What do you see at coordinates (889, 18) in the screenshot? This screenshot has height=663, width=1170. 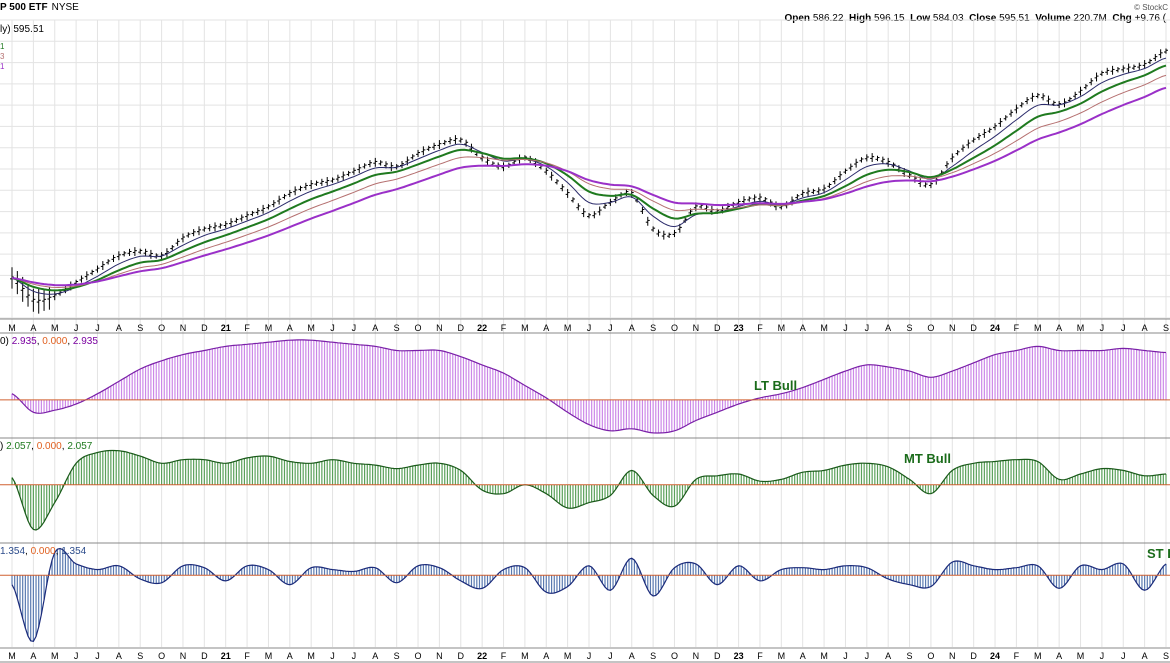 I see `high-value: 596.15` at bounding box center [889, 18].